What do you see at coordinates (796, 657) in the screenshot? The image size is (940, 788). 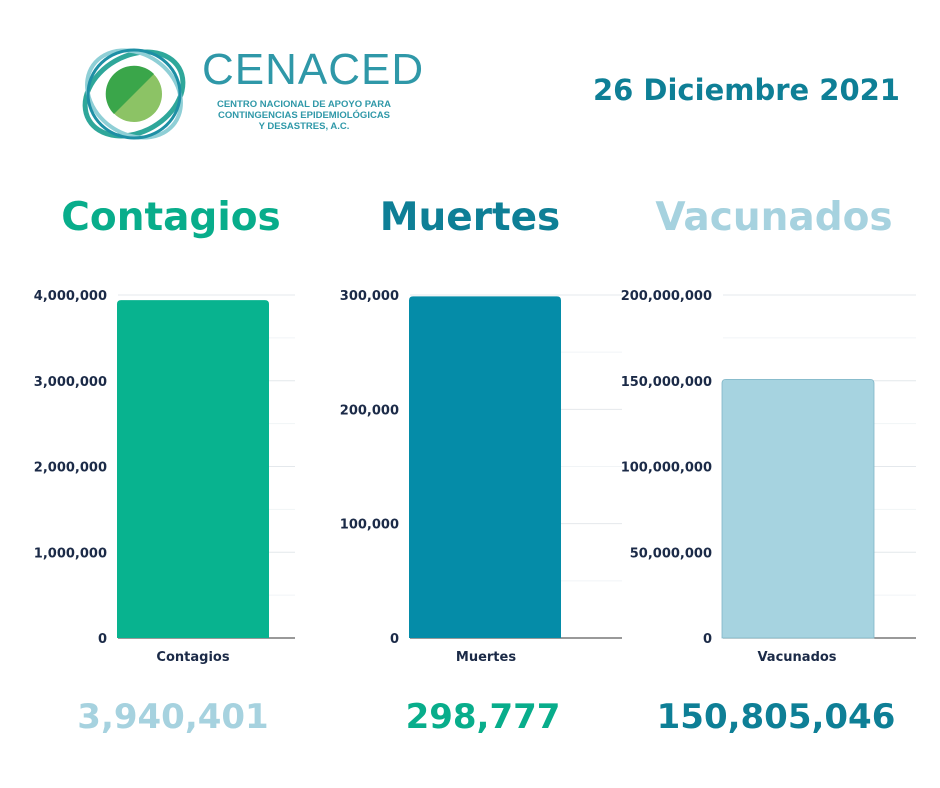 I see `x-tick-label: Vacunados` at bounding box center [796, 657].